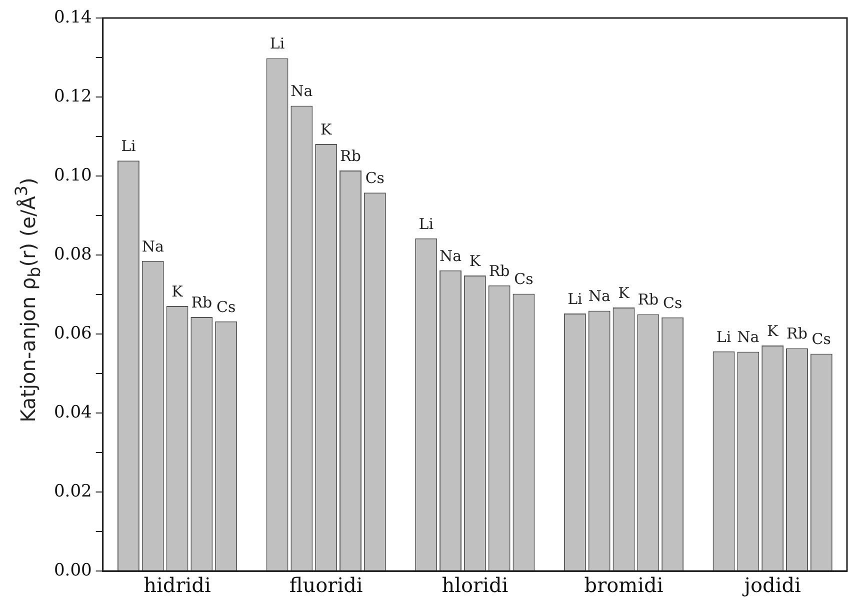 The image size is (849, 603). What do you see at coordinates (73, 412) in the screenshot?
I see `y-tick-label: 0.04` at bounding box center [73, 412].